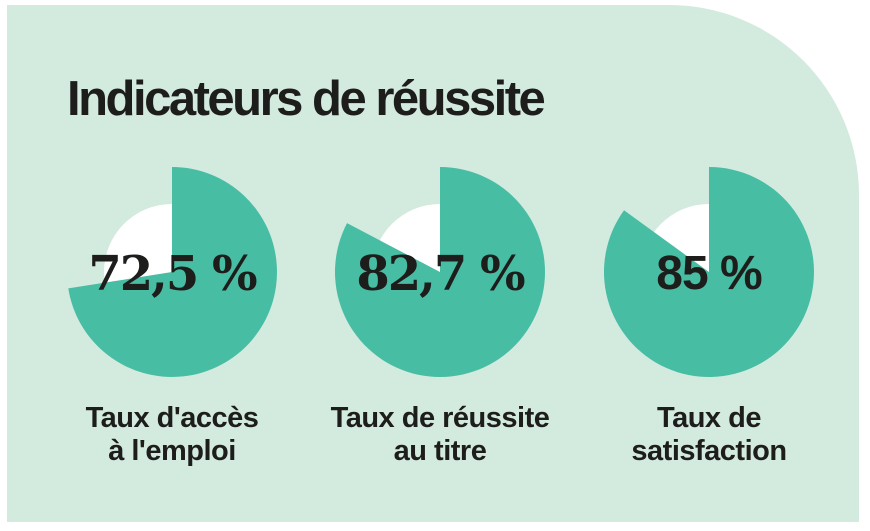 The width and height of the screenshot is (870, 531). Describe the element at coordinates (440, 418) in the screenshot. I see `pie-label-line1: Taux de réussite` at that location.